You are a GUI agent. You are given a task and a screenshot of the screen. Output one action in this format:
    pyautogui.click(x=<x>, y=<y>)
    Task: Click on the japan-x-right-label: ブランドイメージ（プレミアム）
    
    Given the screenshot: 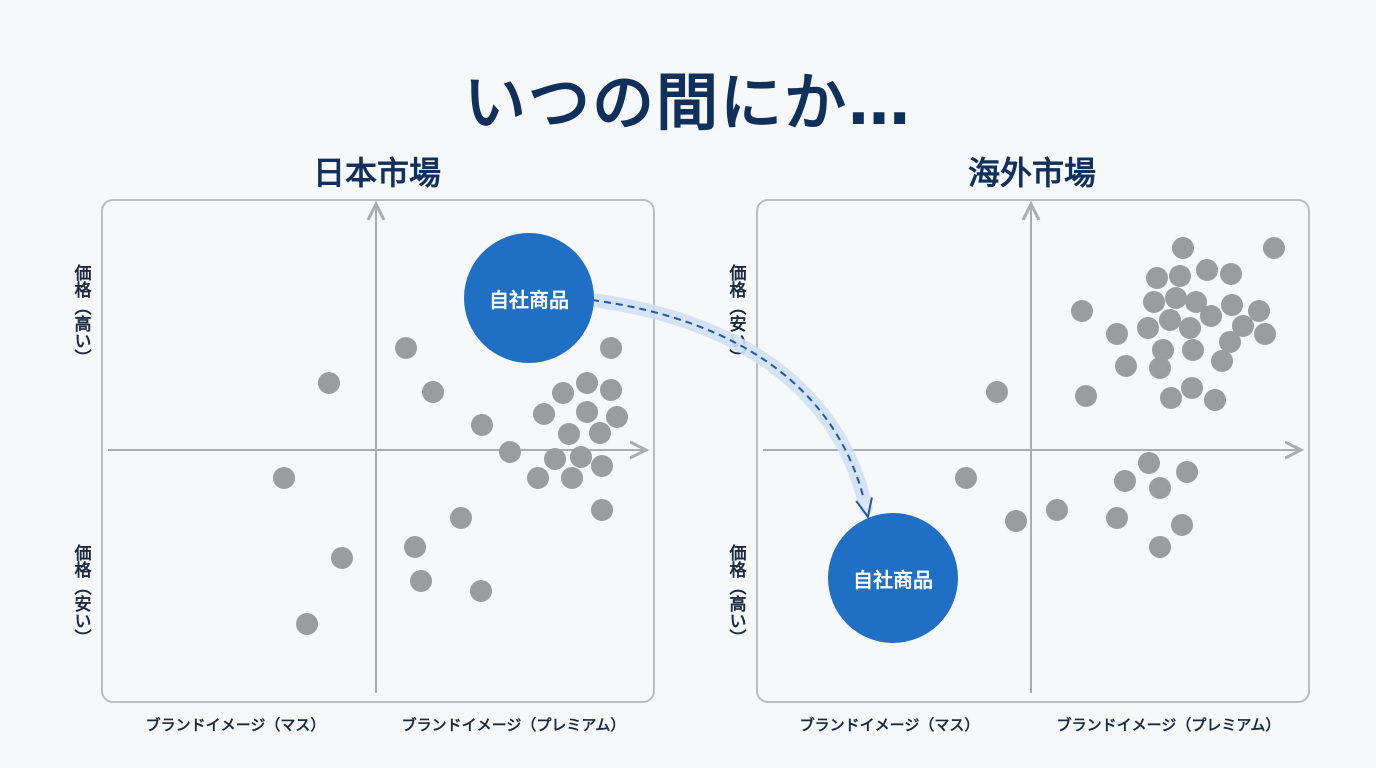 What is the action you would take?
    pyautogui.click(x=513, y=725)
    